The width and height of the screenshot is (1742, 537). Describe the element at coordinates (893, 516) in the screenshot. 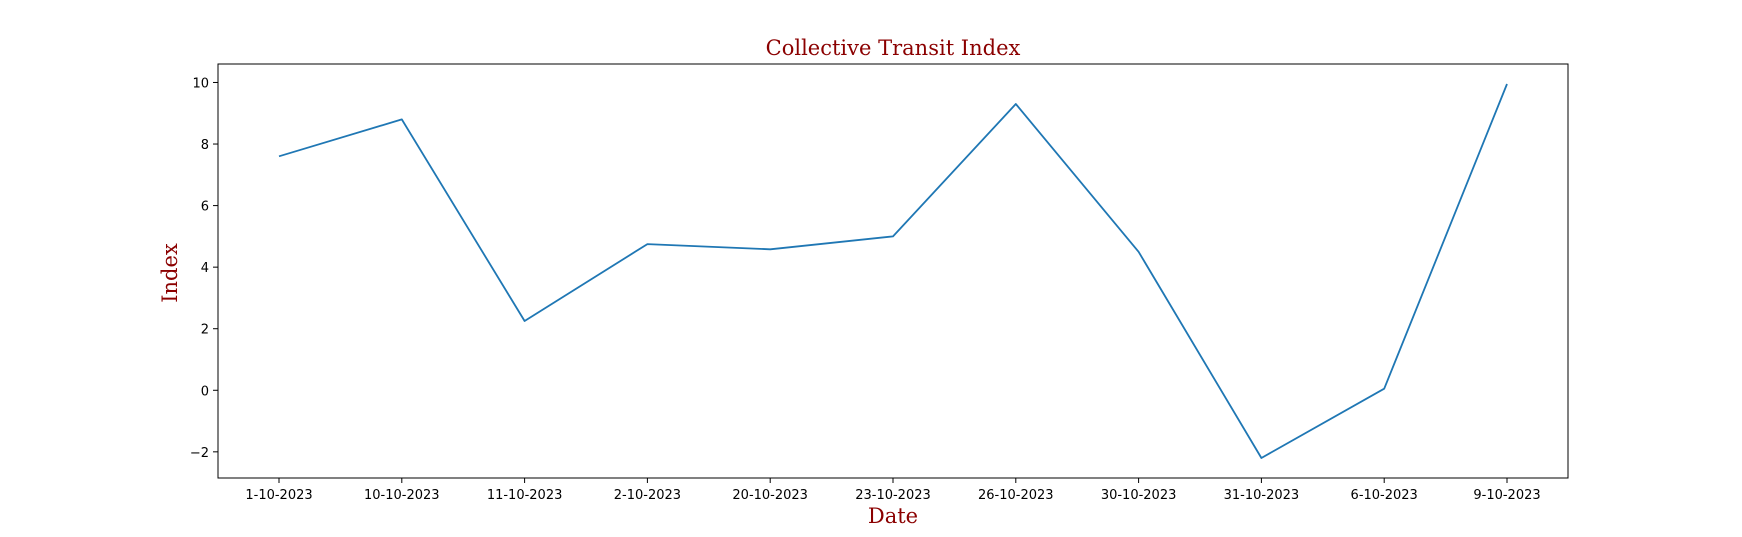

I see `x-axis-label: Date` at that location.